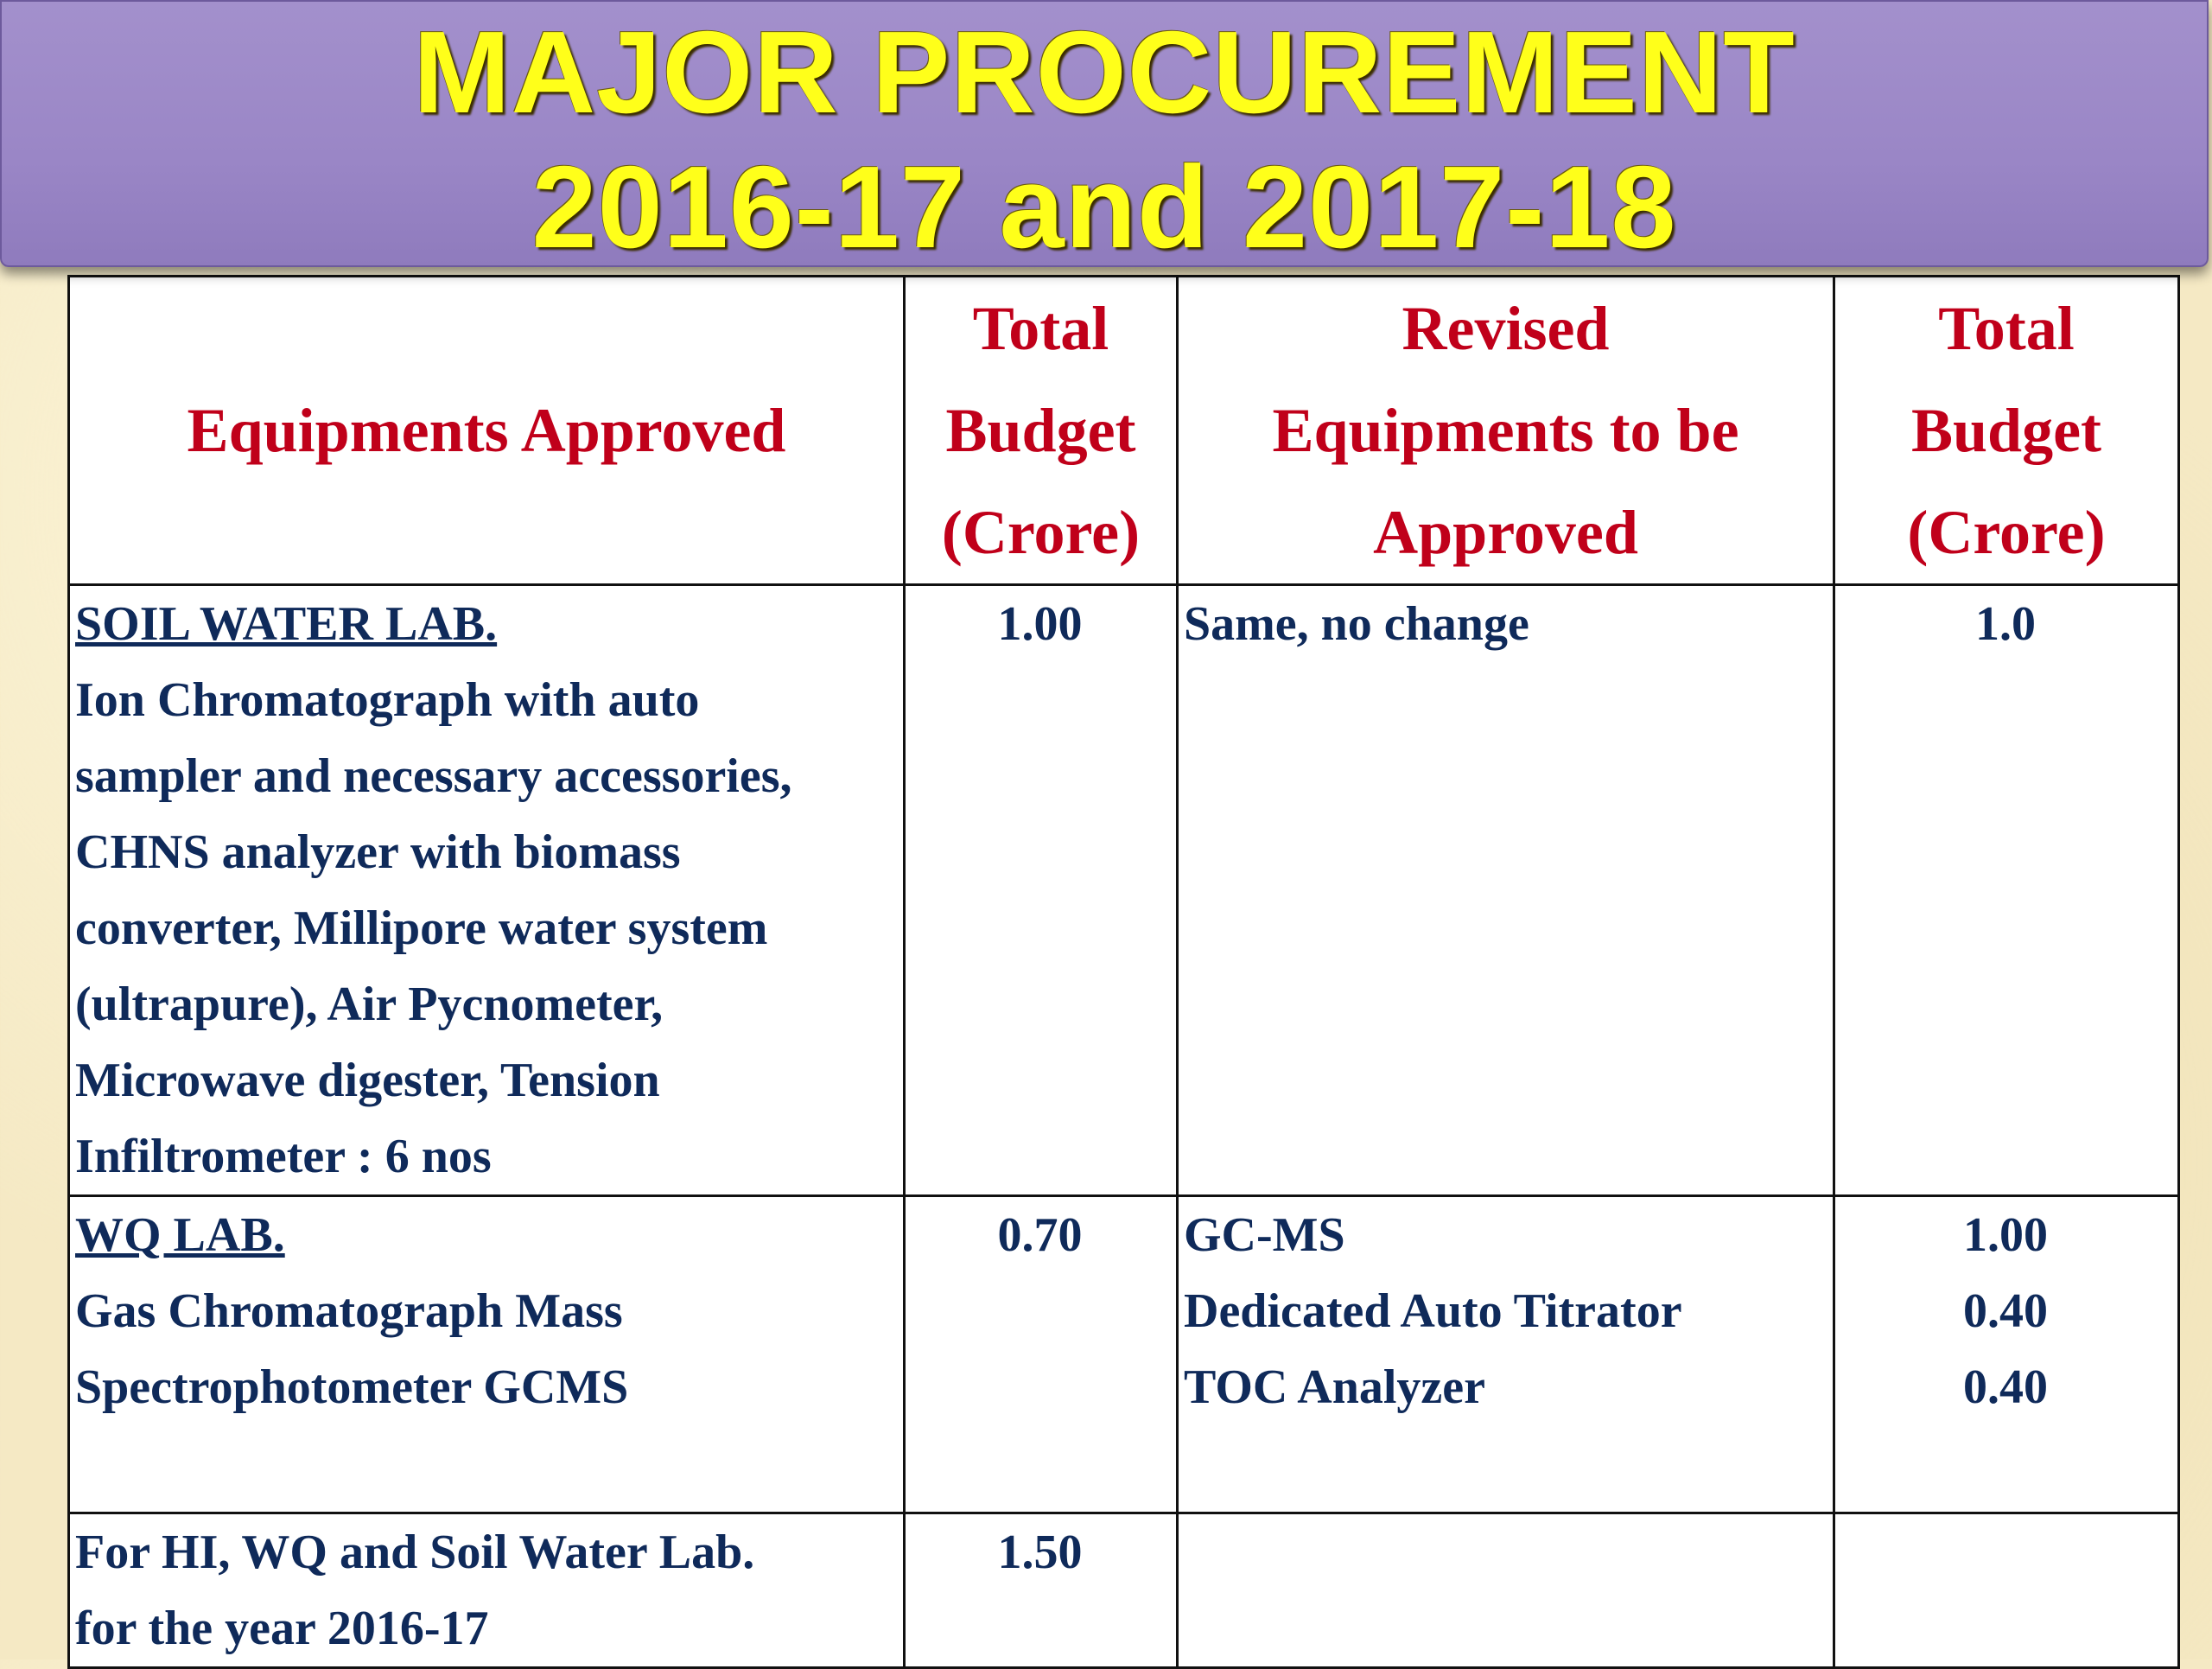  Describe the element at coordinates (1505, 890) in the screenshot. I see `revised-equipments-cell: Same, no change` at that location.